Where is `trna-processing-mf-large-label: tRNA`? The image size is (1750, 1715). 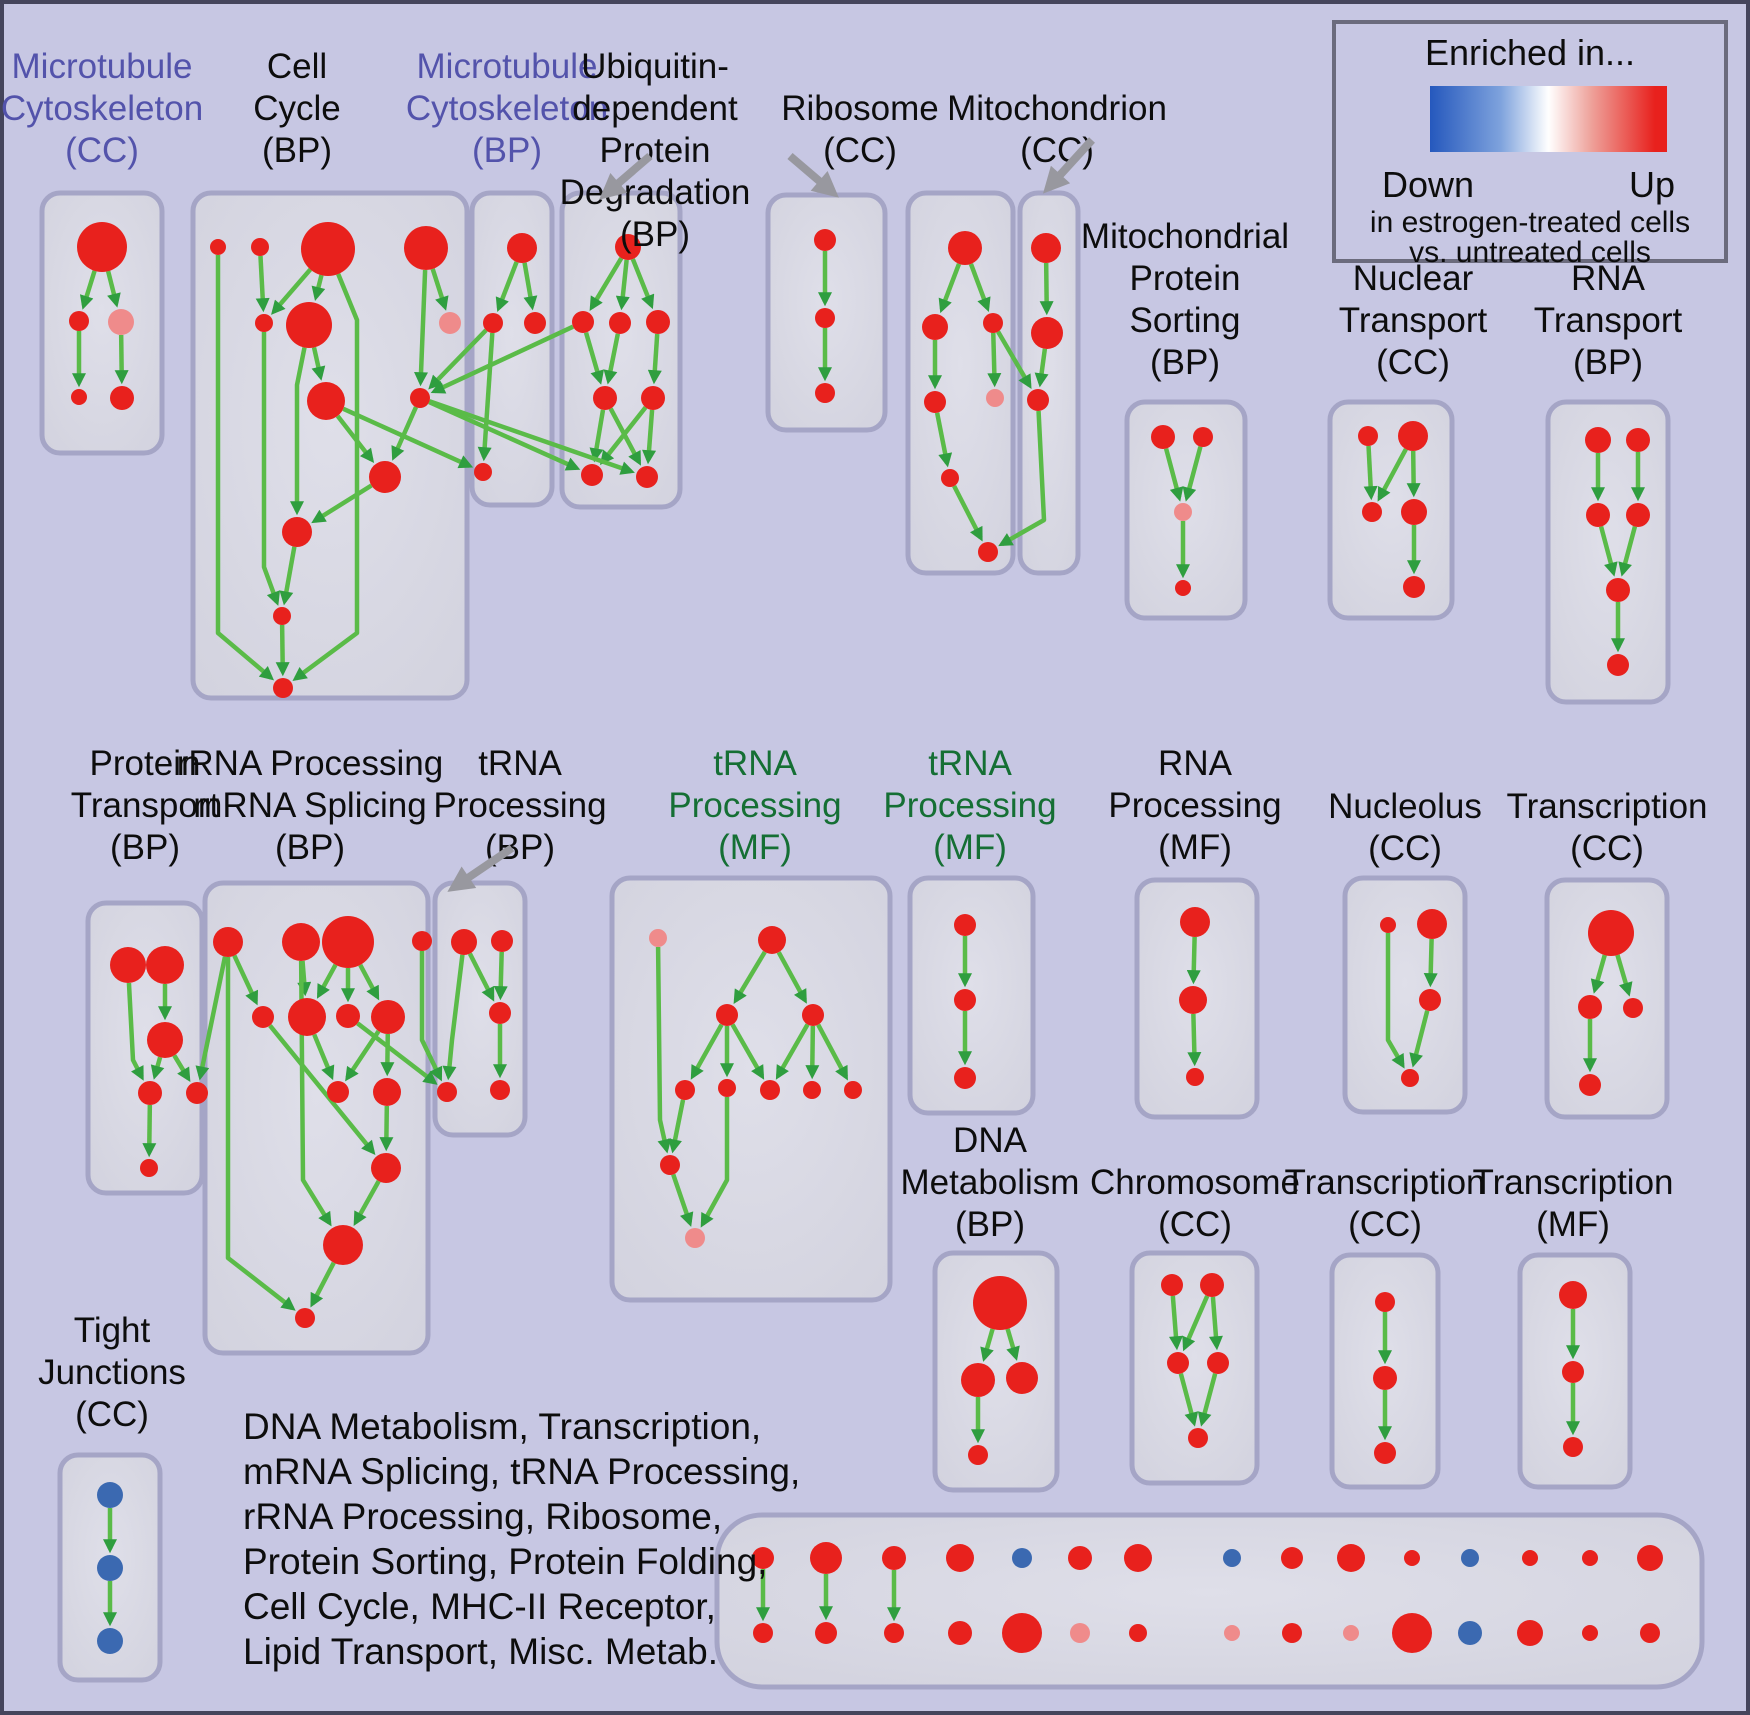
trna-processing-mf-large-label: tRNA is located at coordinates (755, 763).